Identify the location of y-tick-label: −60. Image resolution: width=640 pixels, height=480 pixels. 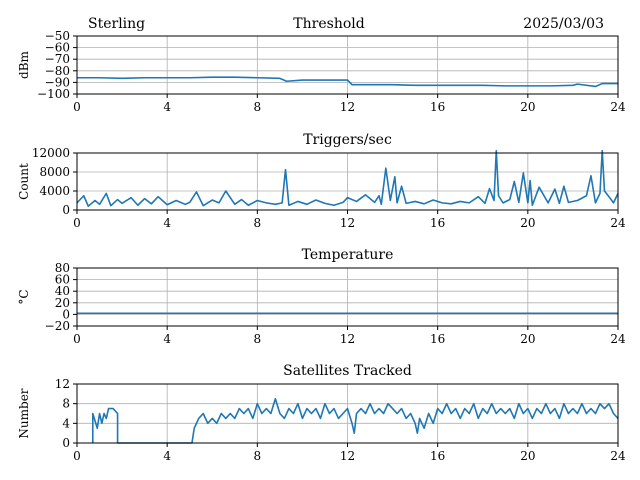
(57, 48).